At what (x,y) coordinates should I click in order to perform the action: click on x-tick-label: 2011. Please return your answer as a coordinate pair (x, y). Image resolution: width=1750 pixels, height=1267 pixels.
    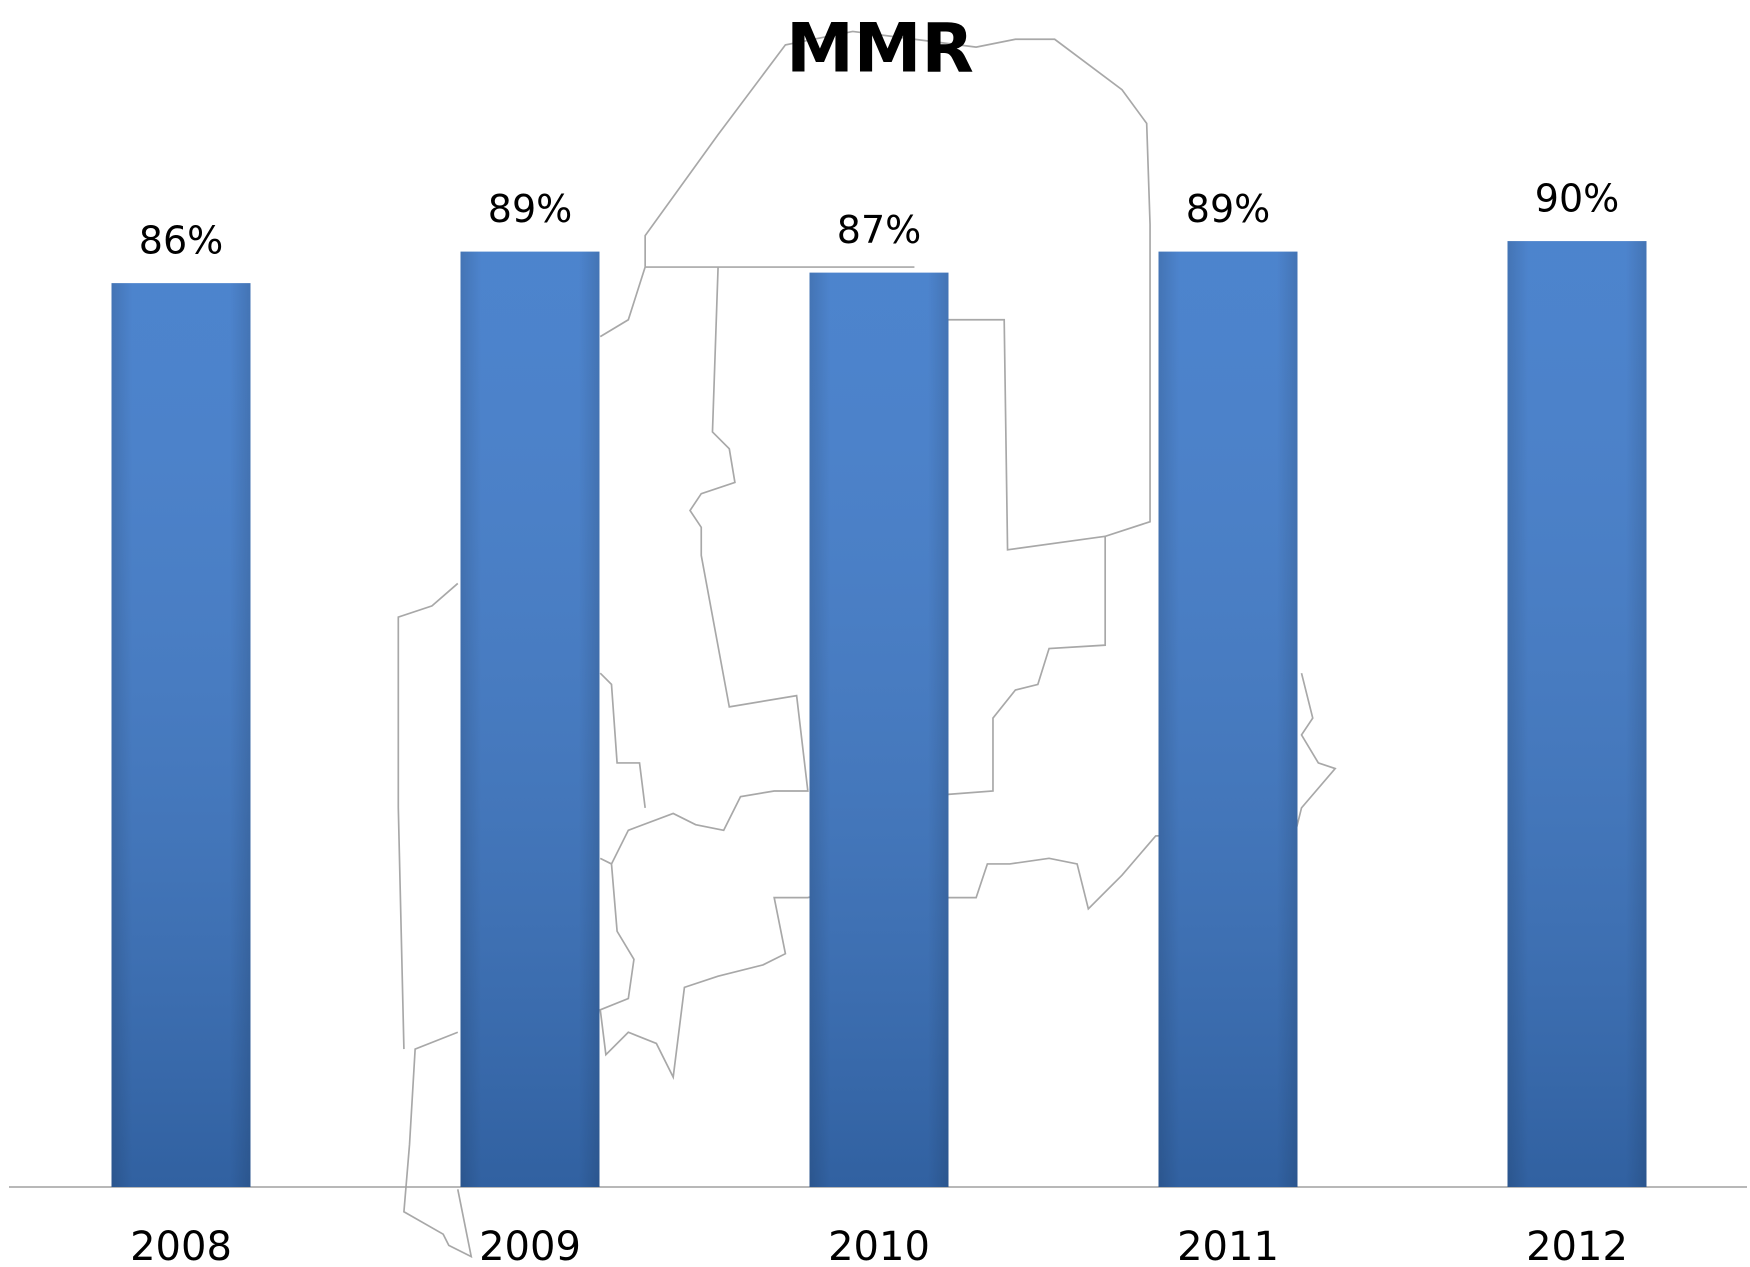
    Looking at the image, I should click on (1228, 1245).